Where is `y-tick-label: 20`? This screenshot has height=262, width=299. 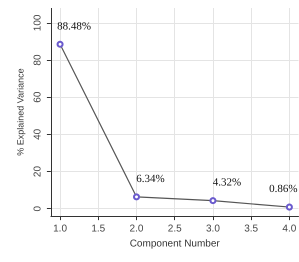
y-tick-label: 20 is located at coordinates (38, 172).